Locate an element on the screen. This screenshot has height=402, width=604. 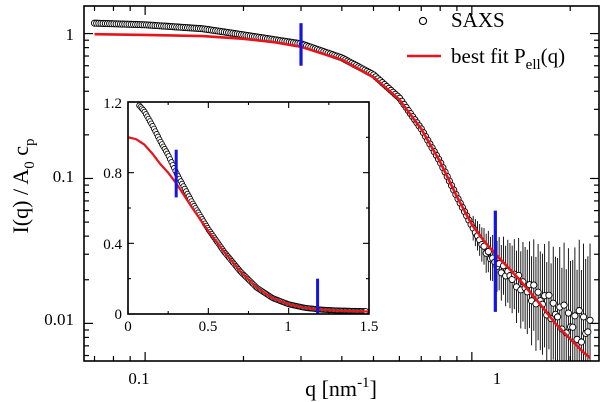
main-xtick-label-0: 0.1 is located at coordinates (138, 378).